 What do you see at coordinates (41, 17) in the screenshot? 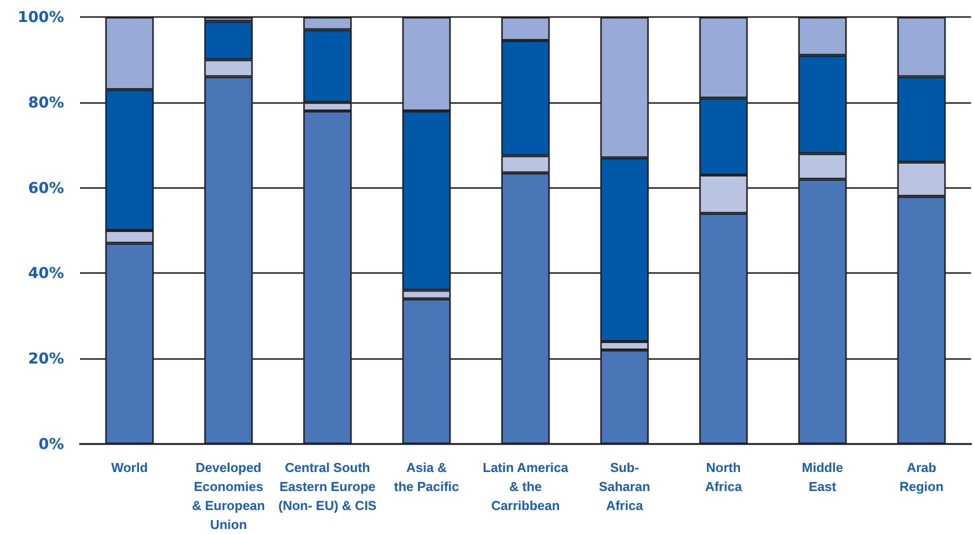
I see `y-tick-label: 100%` at bounding box center [41, 17].